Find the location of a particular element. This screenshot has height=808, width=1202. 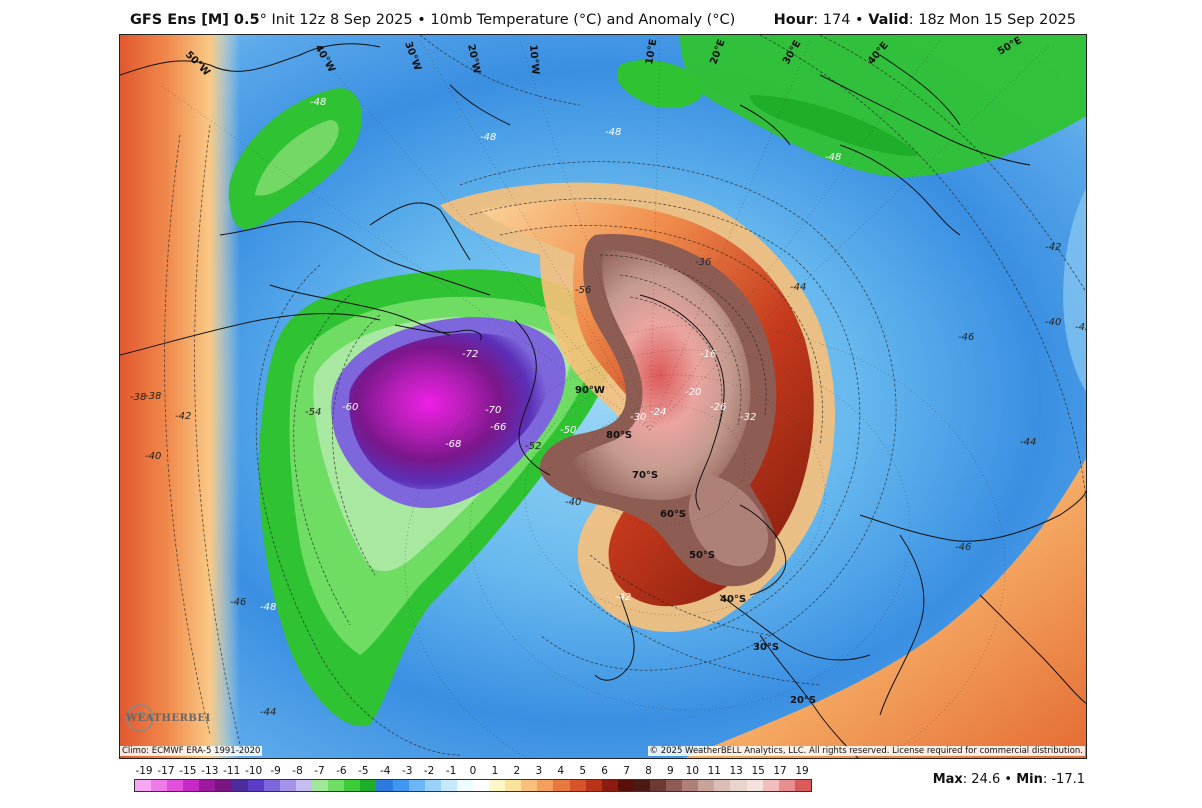

lat-label-50s: 50°S is located at coordinates (702, 555).